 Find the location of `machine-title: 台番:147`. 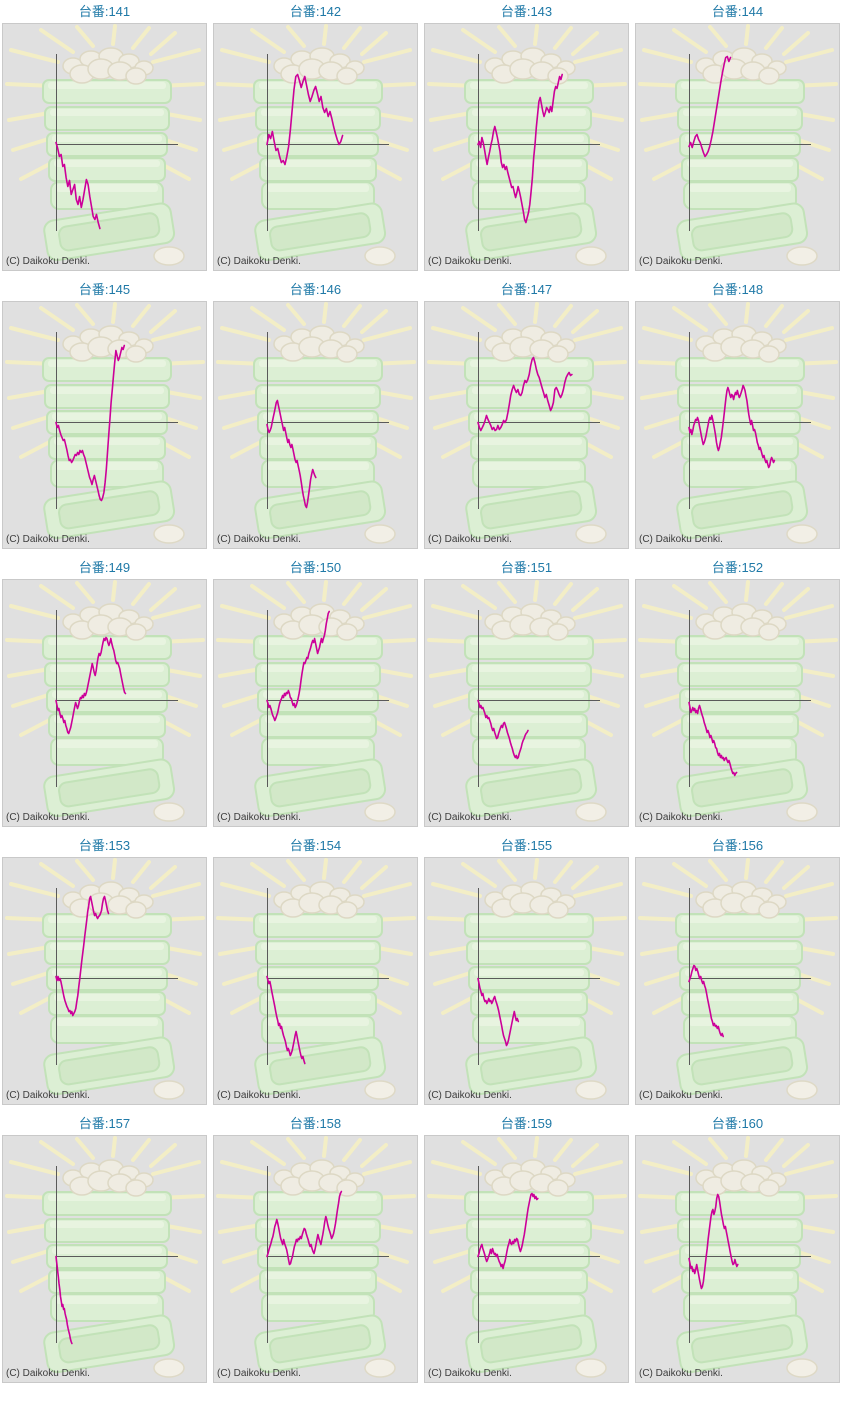

machine-title: 台番:147 is located at coordinates (526, 289).